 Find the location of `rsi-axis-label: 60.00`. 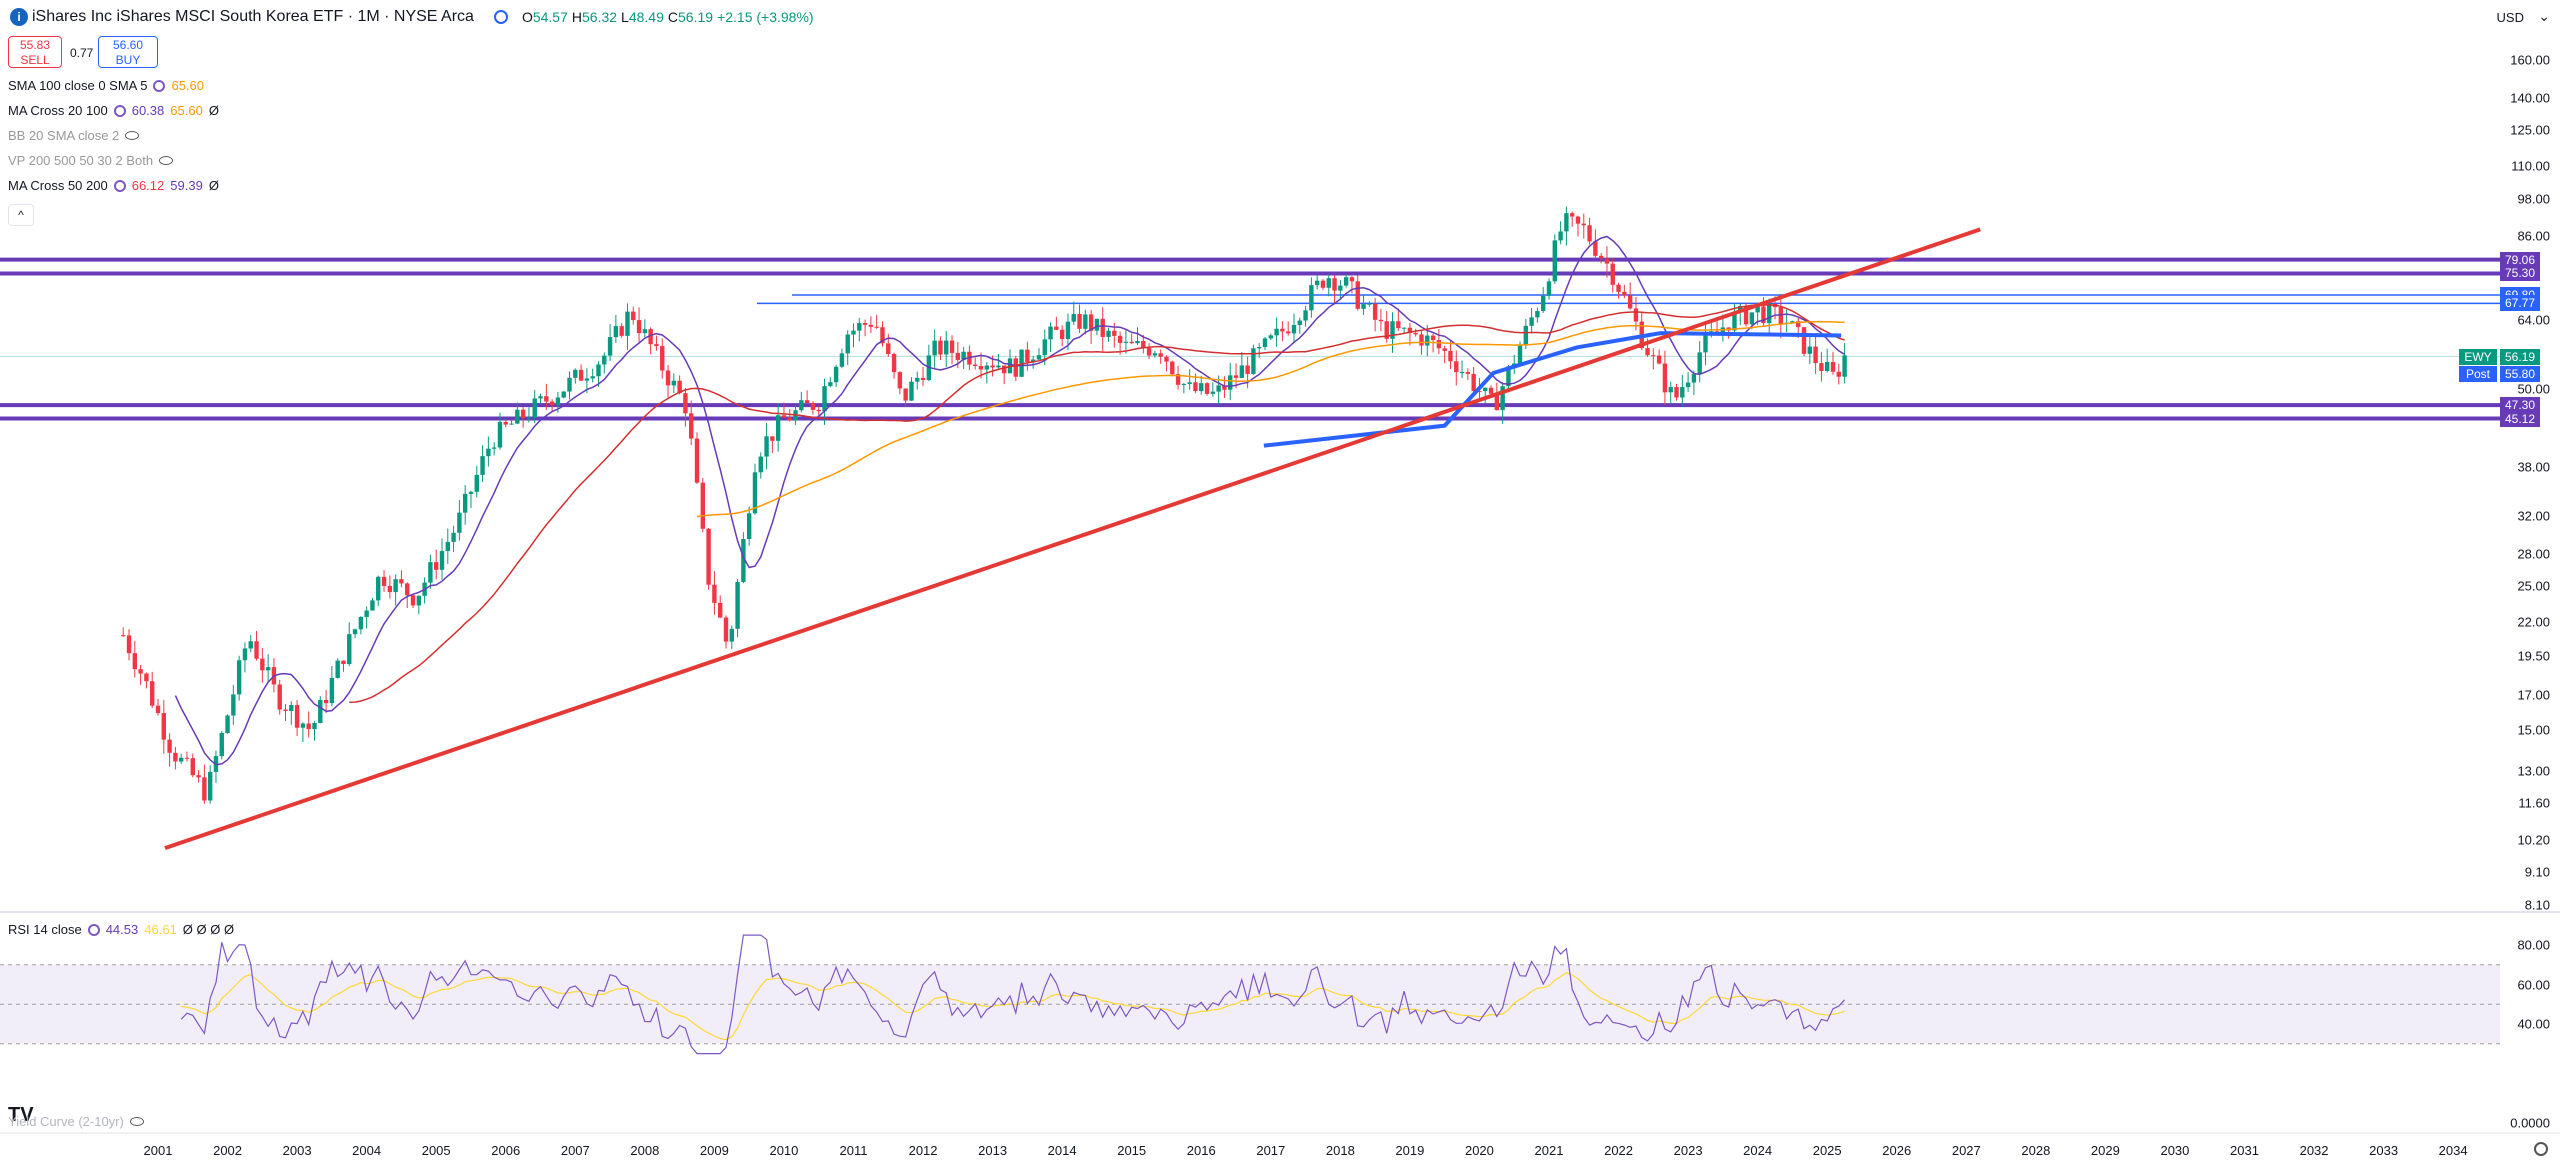

rsi-axis-label: 60.00 is located at coordinates (2533, 984).